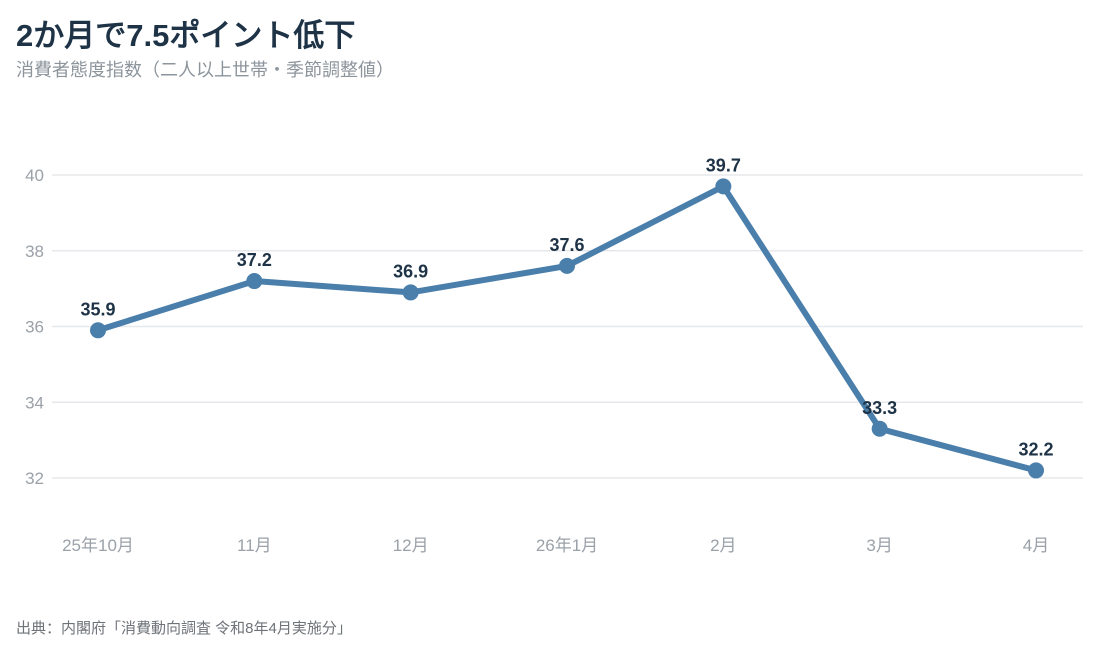  I want to click on chart-title: 2か月で7.5ポイント低下, so click(186, 35).